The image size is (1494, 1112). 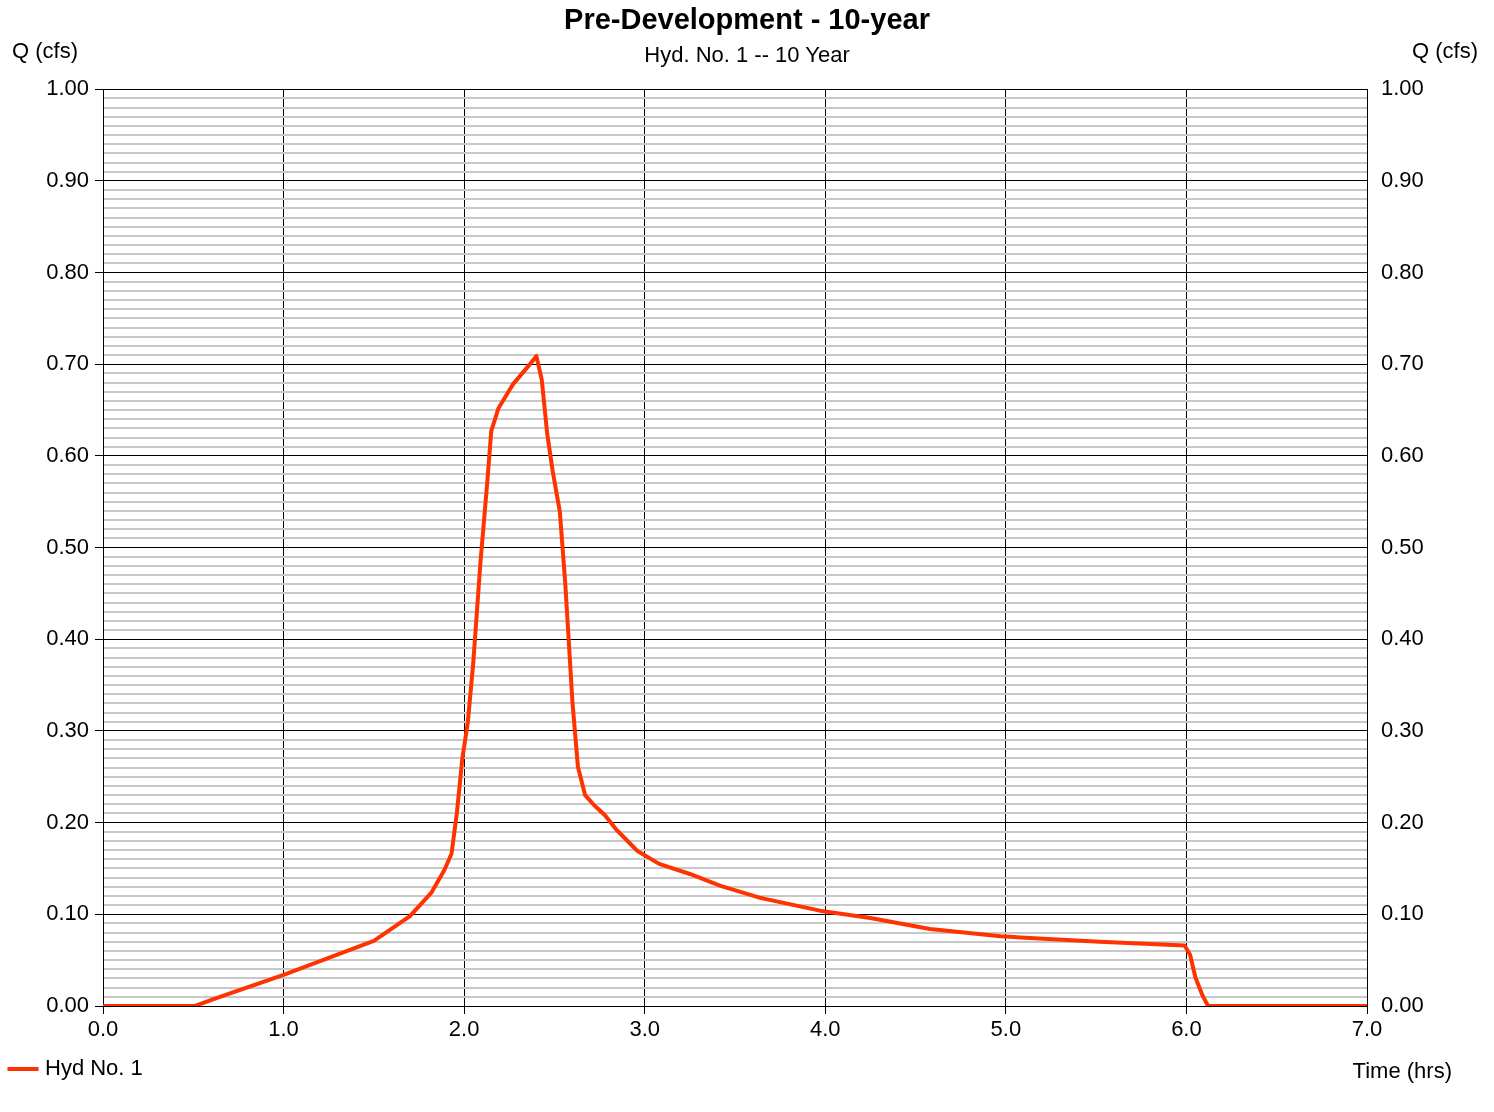 I want to click on y-tick-label: 0.60, so click(x=67, y=454).